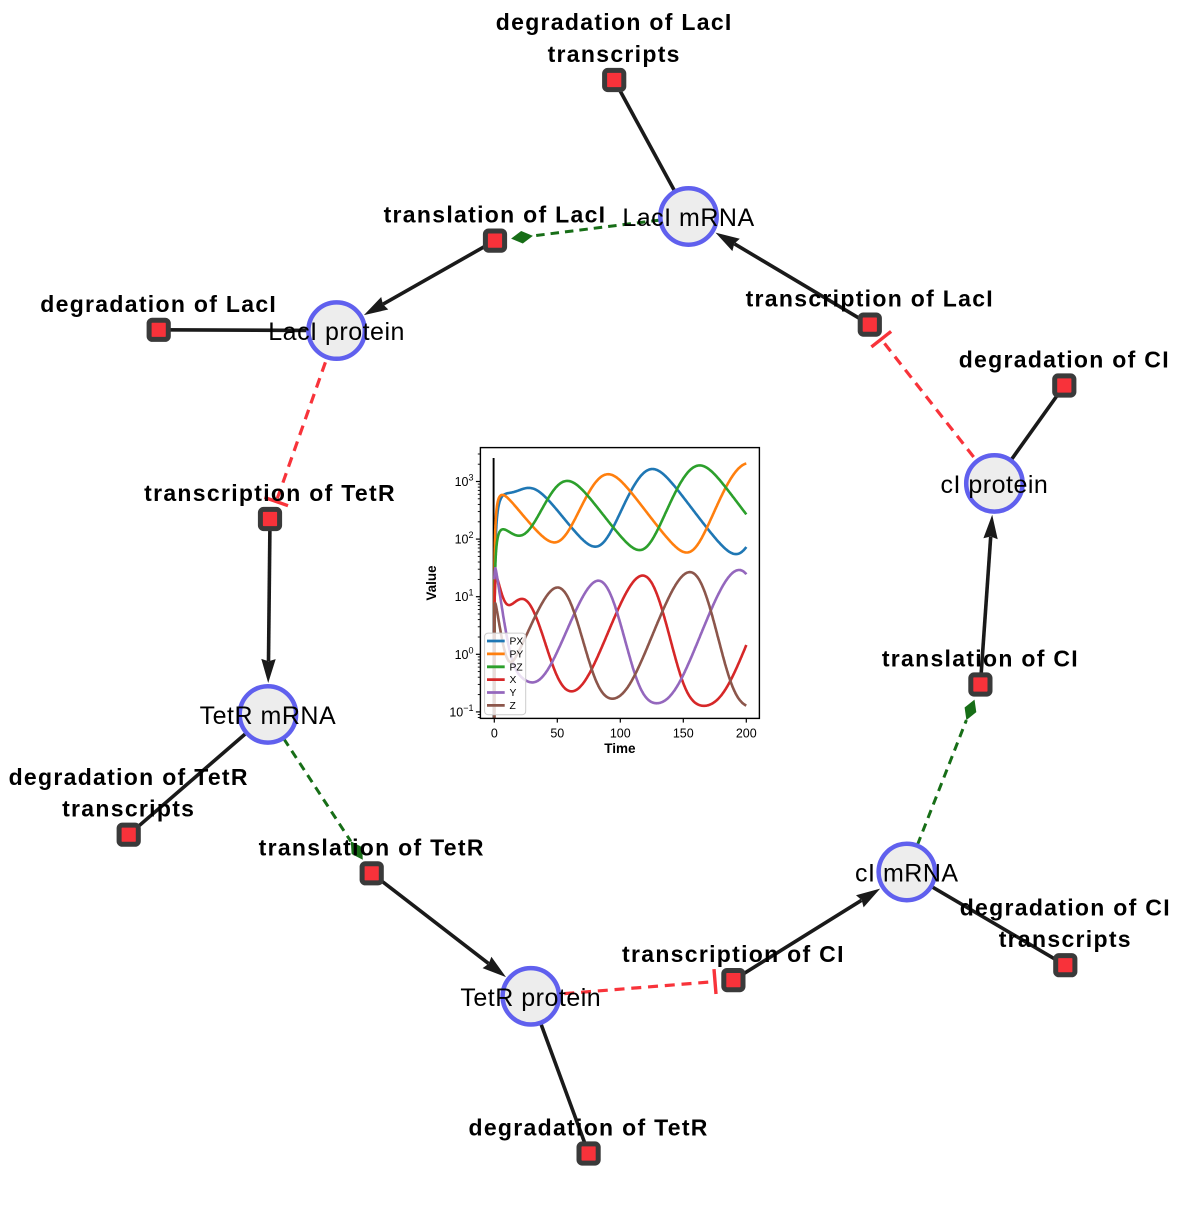 Image resolution: width=1189 pixels, height=1205 pixels. I want to click on svg-text: Z, so click(513, 706).